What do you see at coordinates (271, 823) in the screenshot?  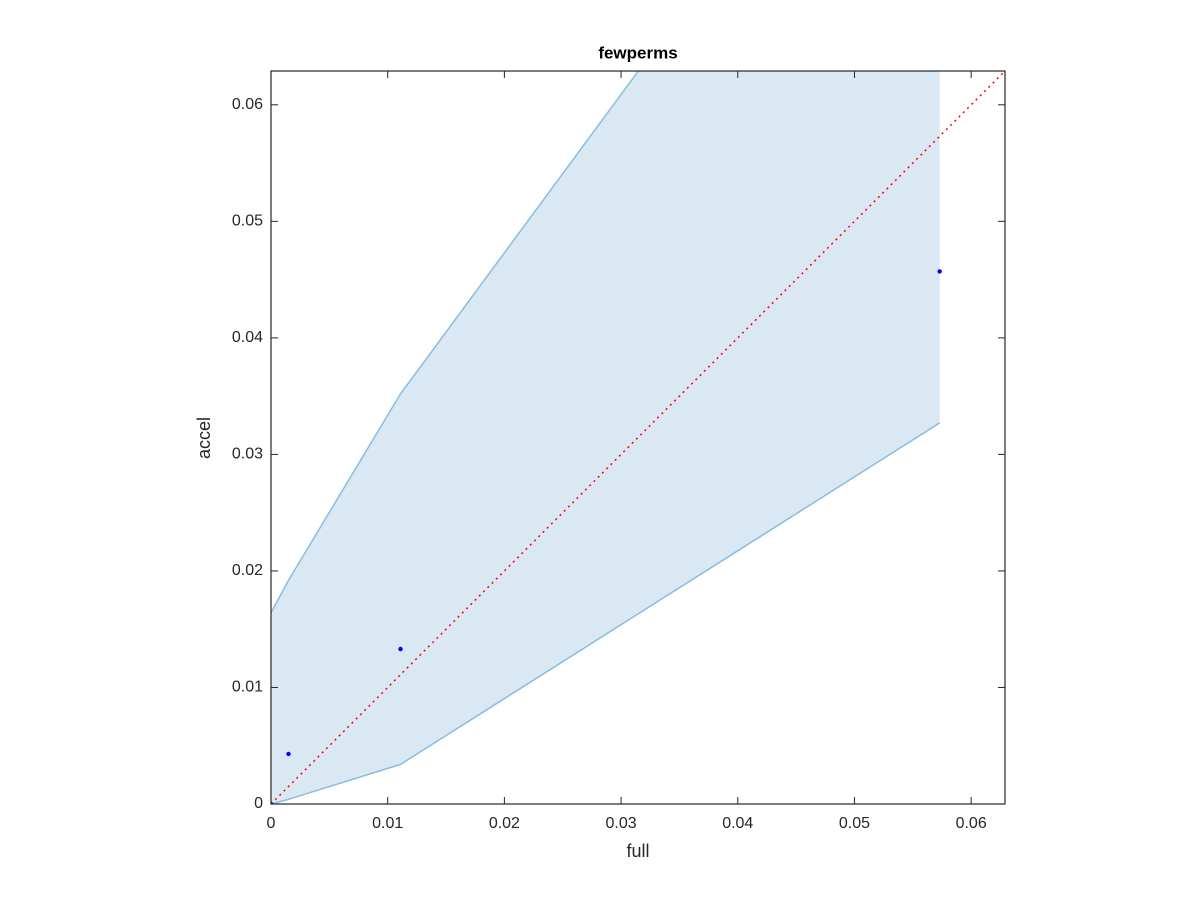 I see `x-tick-label: 0` at bounding box center [271, 823].